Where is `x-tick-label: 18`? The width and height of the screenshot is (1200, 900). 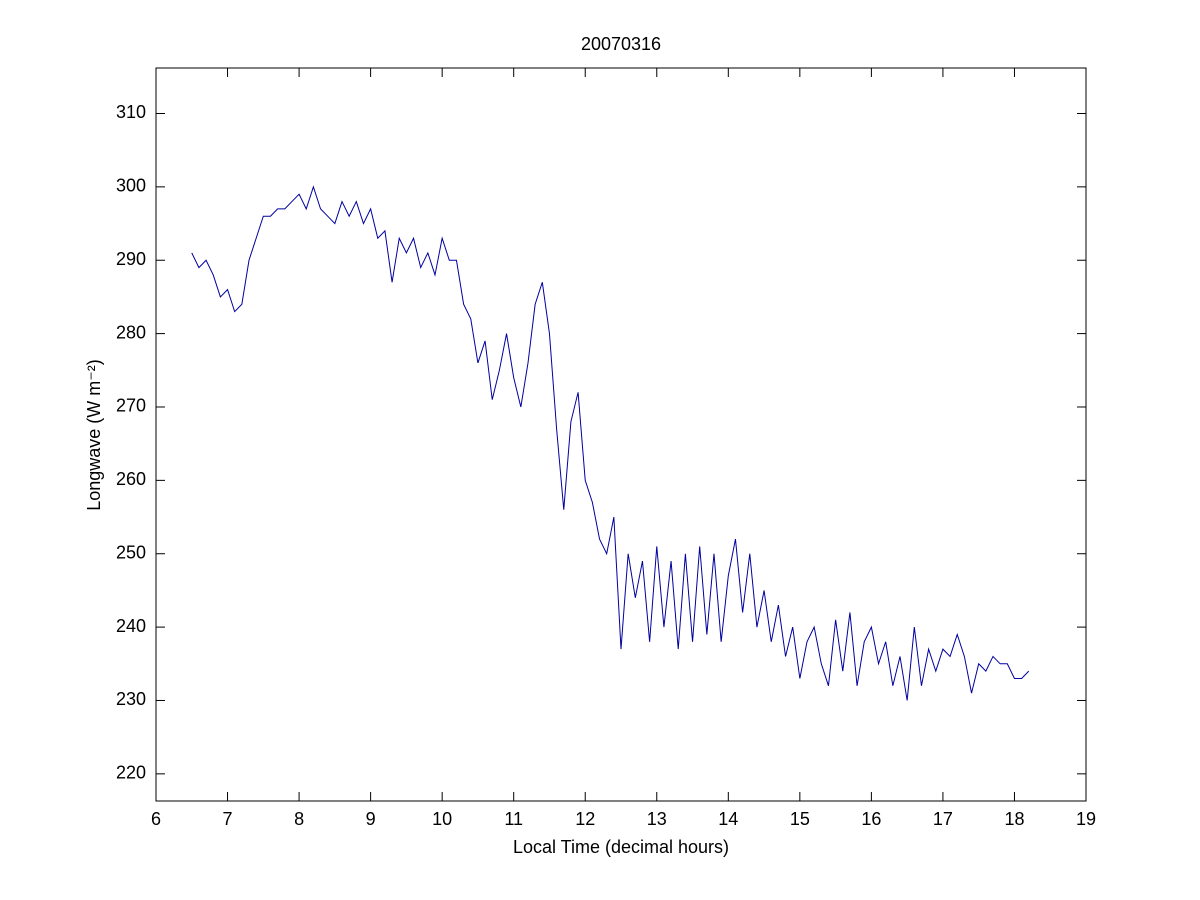 x-tick-label: 18 is located at coordinates (1014, 819).